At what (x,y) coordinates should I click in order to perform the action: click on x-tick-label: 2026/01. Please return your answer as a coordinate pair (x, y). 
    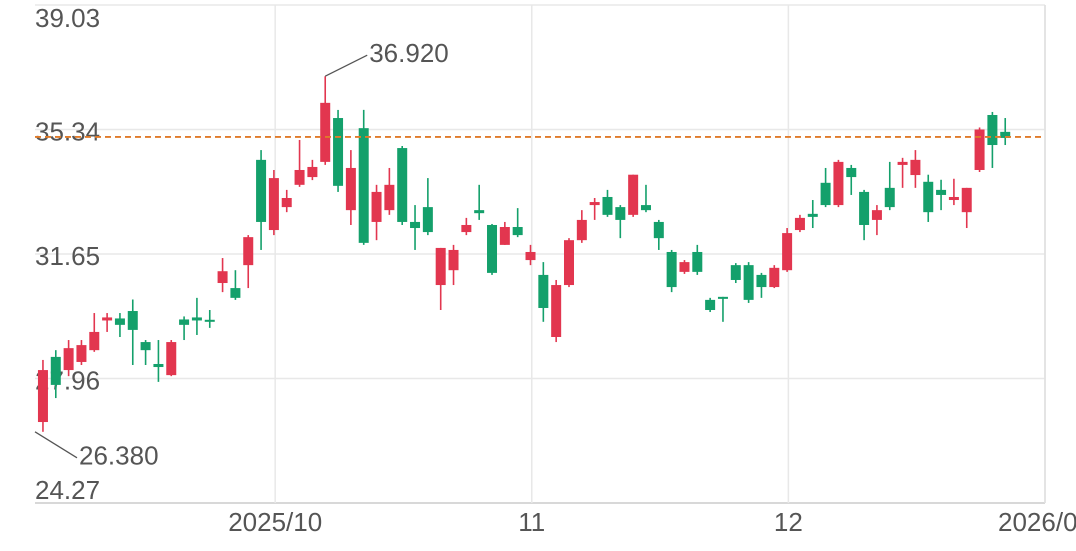
    Looking at the image, I should click on (1037, 522).